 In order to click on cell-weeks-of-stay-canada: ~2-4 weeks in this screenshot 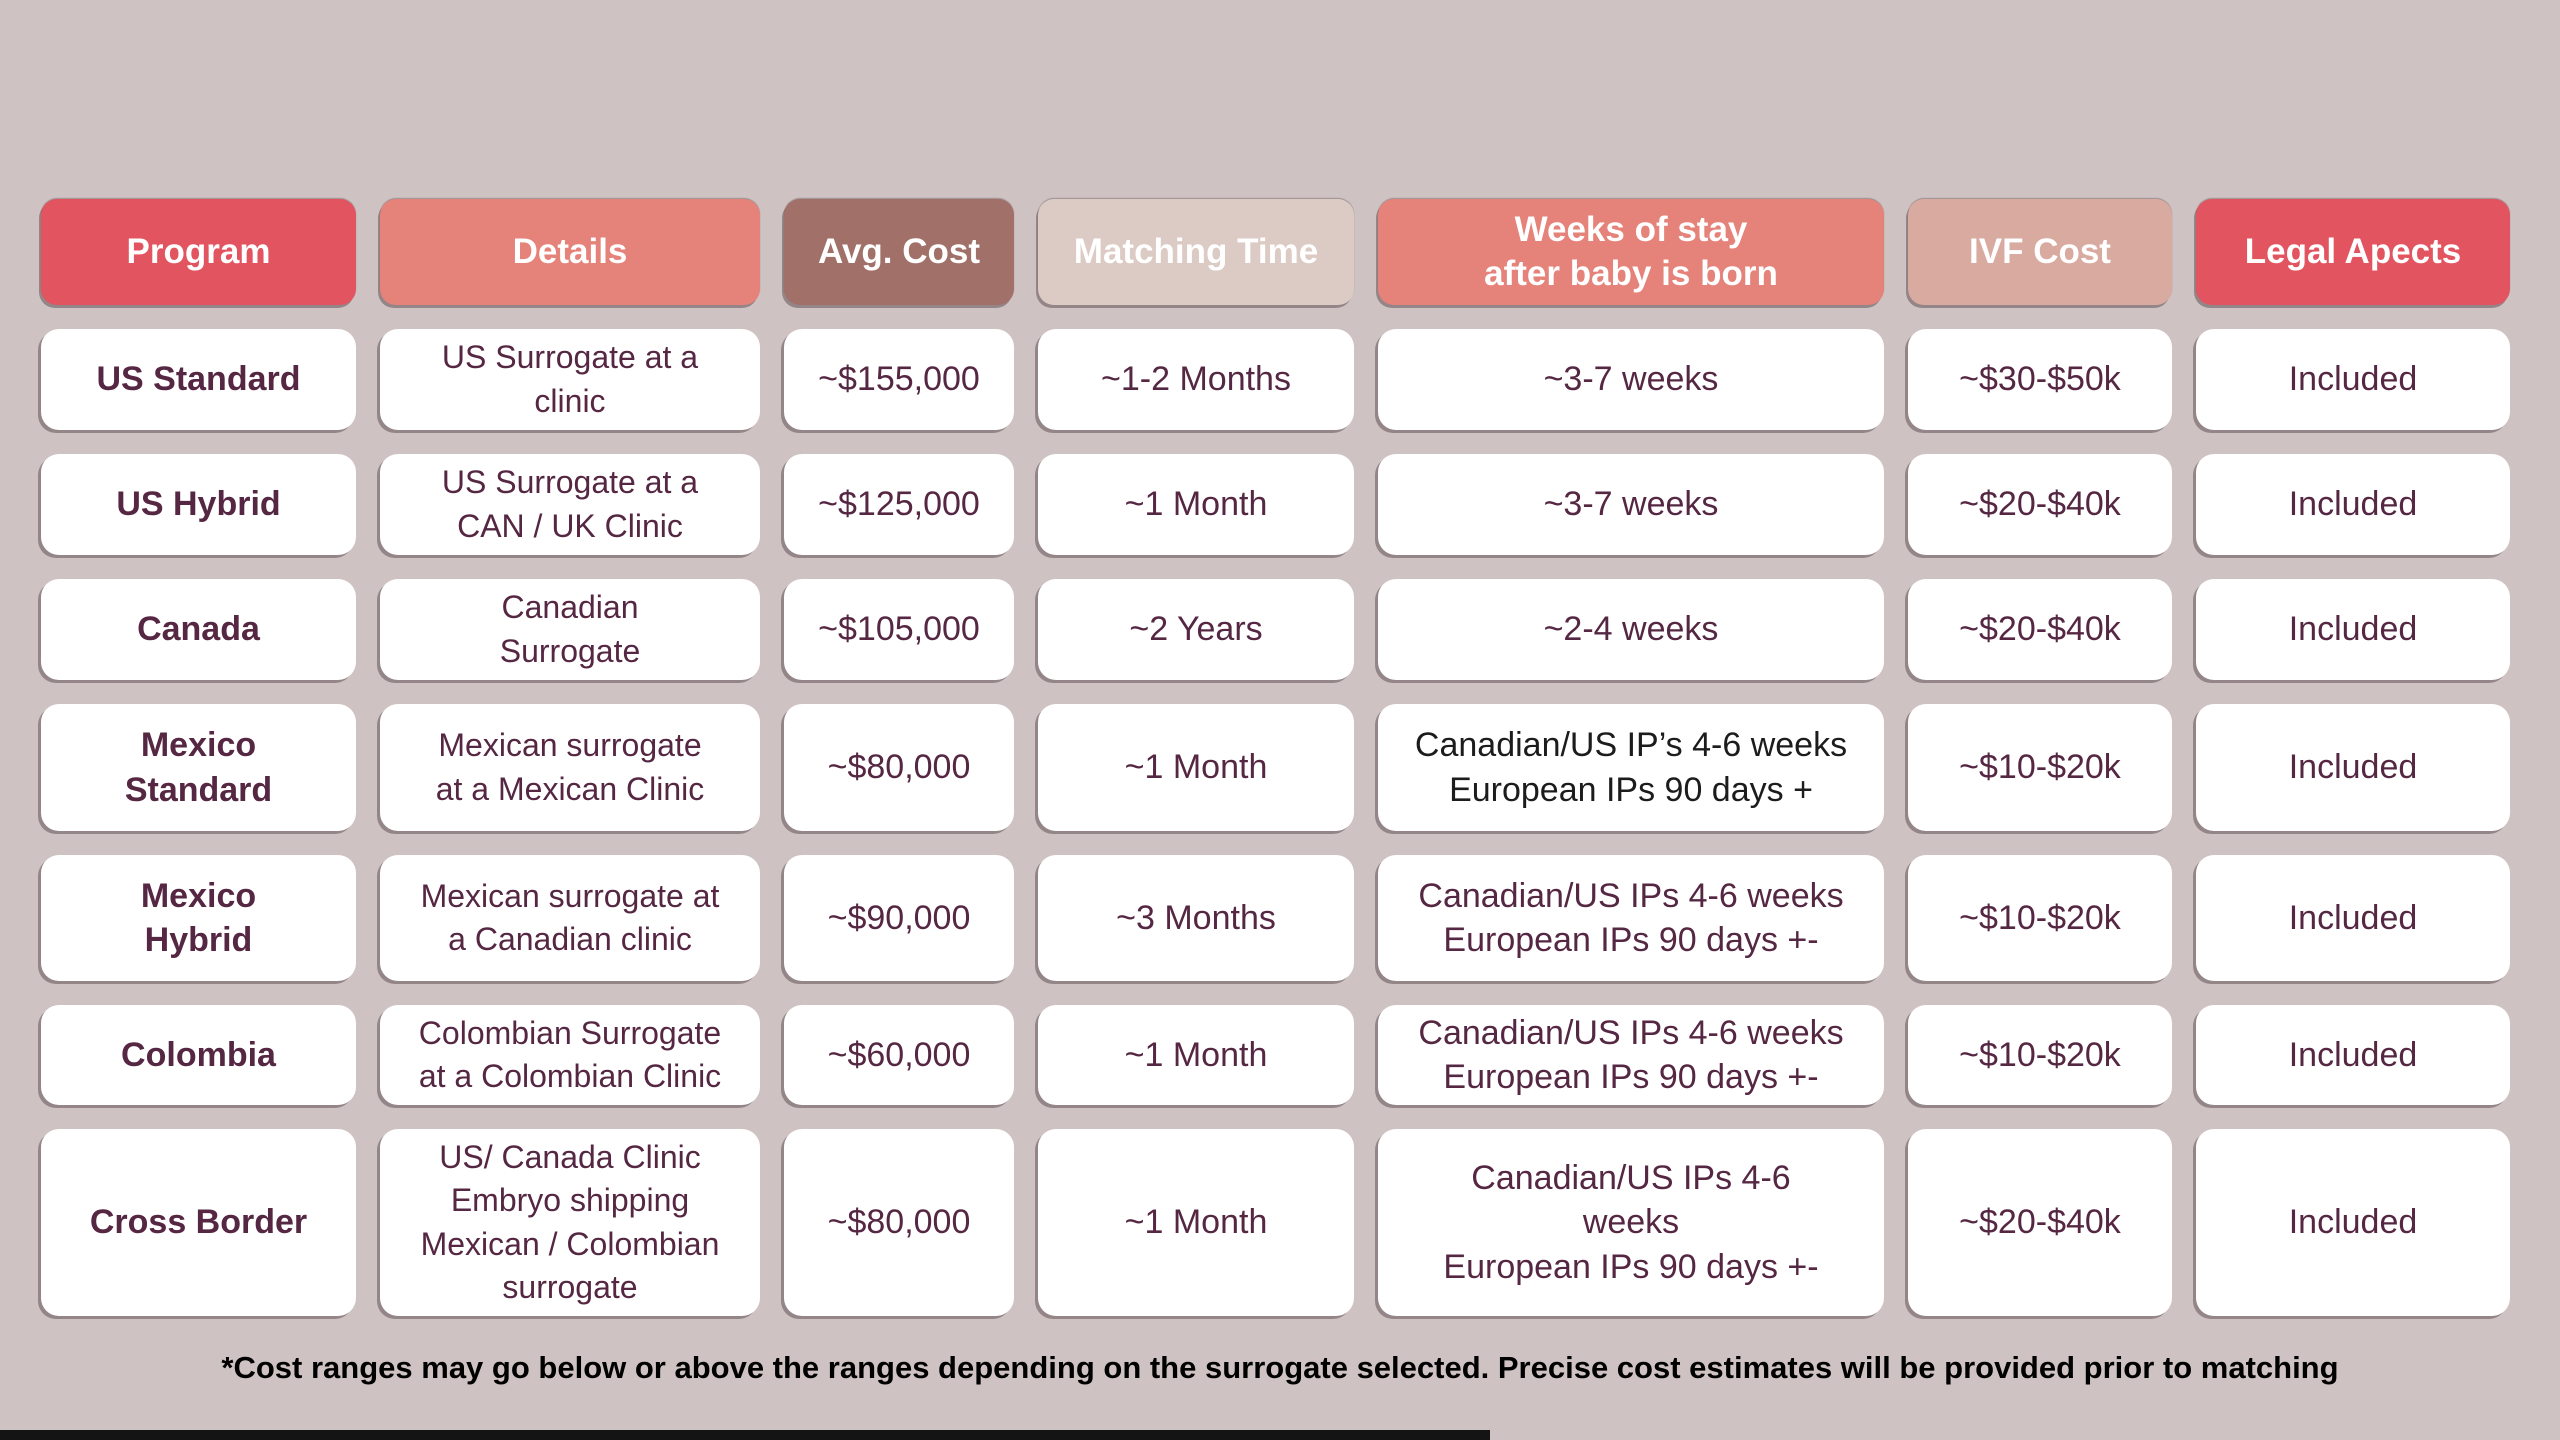, I will do `click(1631, 629)`.